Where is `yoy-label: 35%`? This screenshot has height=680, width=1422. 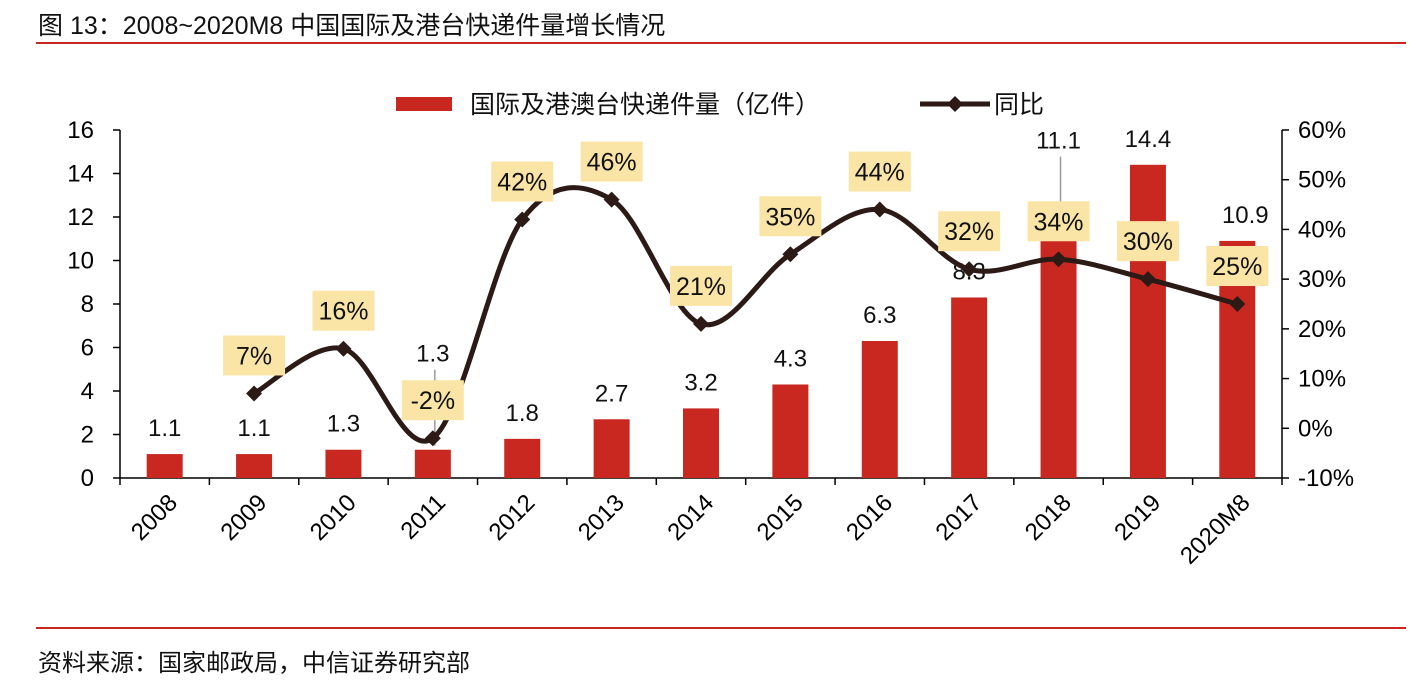
yoy-label: 35% is located at coordinates (790, 217).